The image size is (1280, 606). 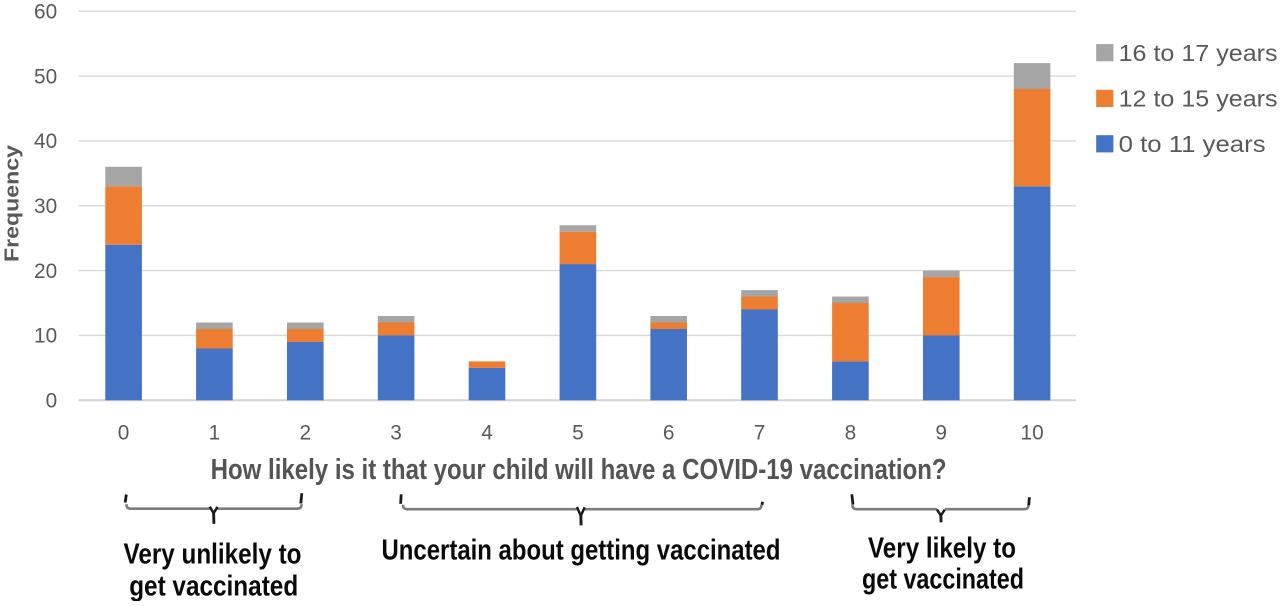 What do you see at coordinates (215, 433) in the screenshot?
I see `svg-text: 1` at bounding box center [215, 433].